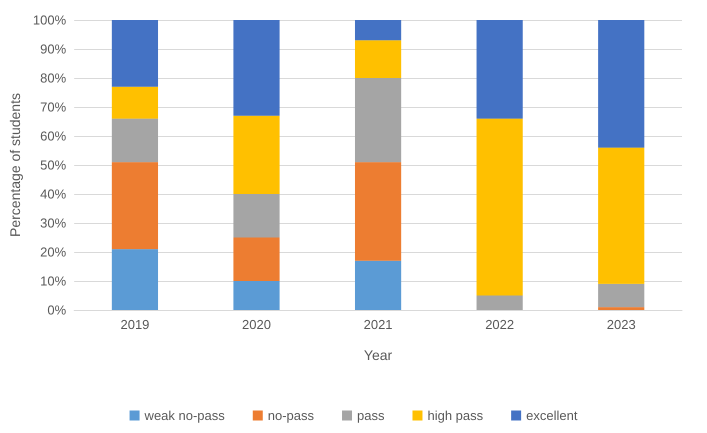 The image size is (707, 433). What do you see at coordinates (371, 415) in the screenshot?
I see `legend-label: pass` at bounding box center [371, 415].